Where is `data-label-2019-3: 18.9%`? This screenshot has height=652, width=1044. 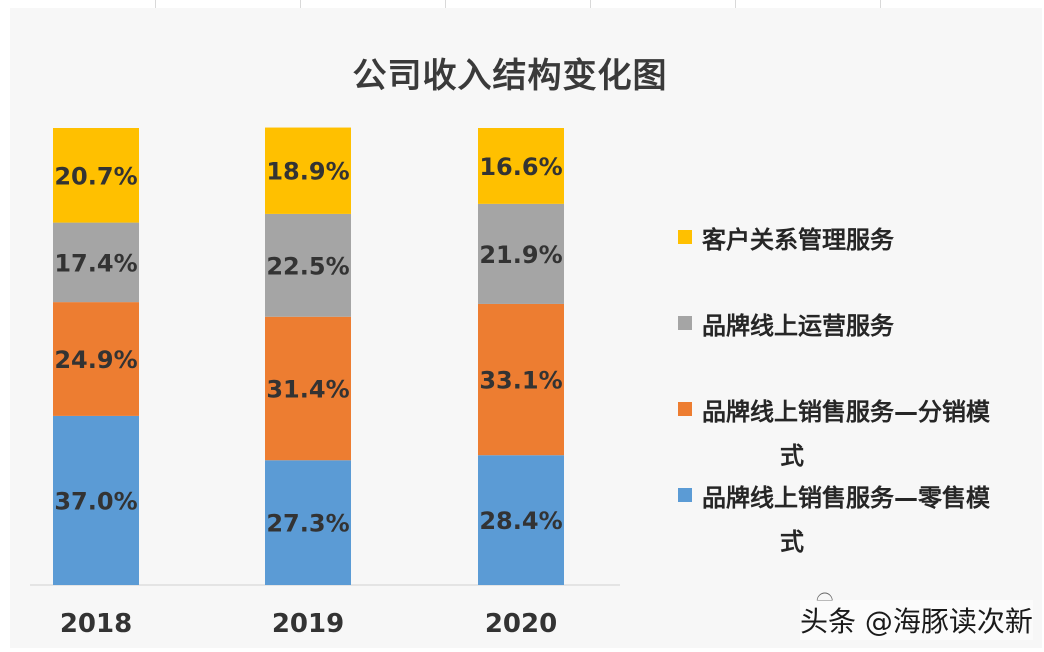 data-label-2019-3: 18.9% is located at coordinates (307, 172).